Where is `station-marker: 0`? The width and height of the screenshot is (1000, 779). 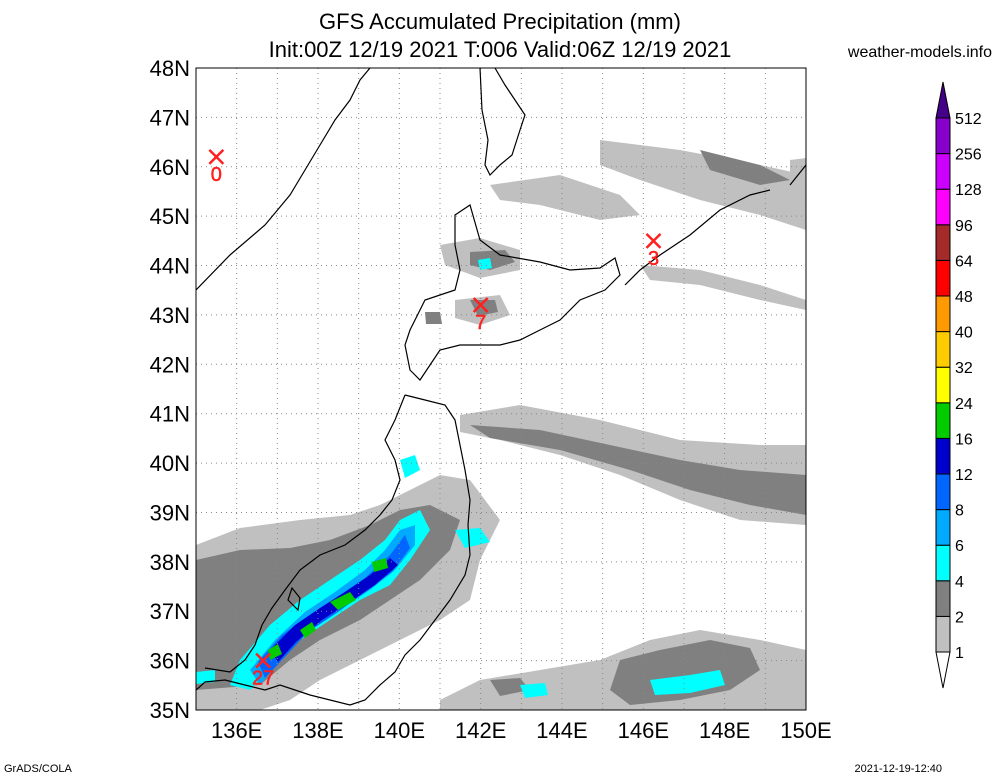
station-marker: 0 is located at coordinates (216, 167).